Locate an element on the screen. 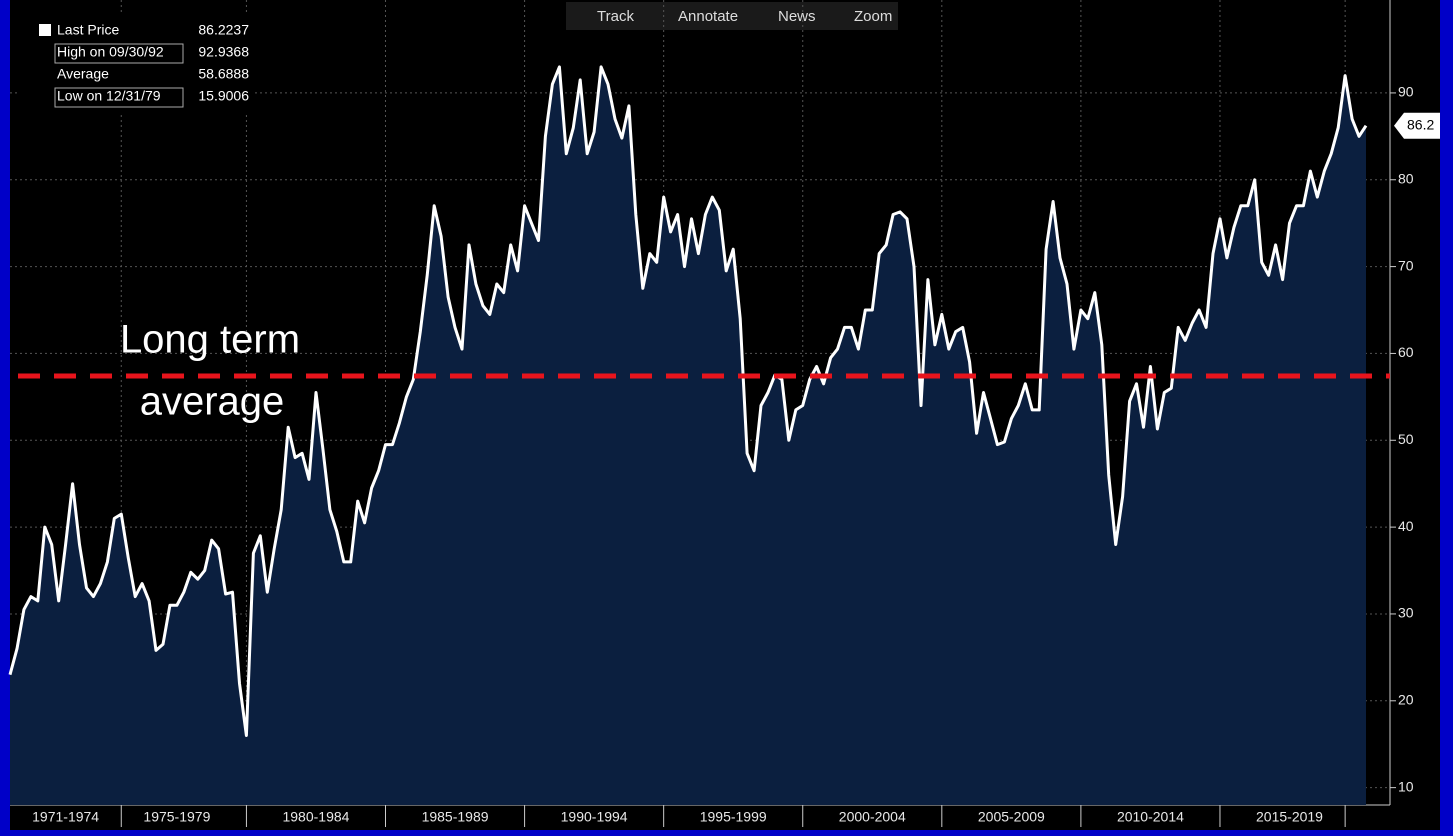 The image size is (1453, 836). y-tick-label: 10 is located at coordinates (1406, 786).